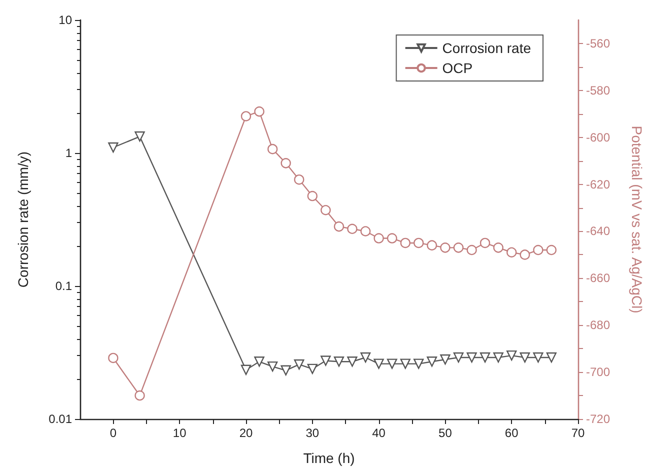 This screenshot has height=474, width=663. What do you see at coordinates (598, 419) in the screenshot?
I see `y2-tick-label: -720` at bounding box center [598, 419].